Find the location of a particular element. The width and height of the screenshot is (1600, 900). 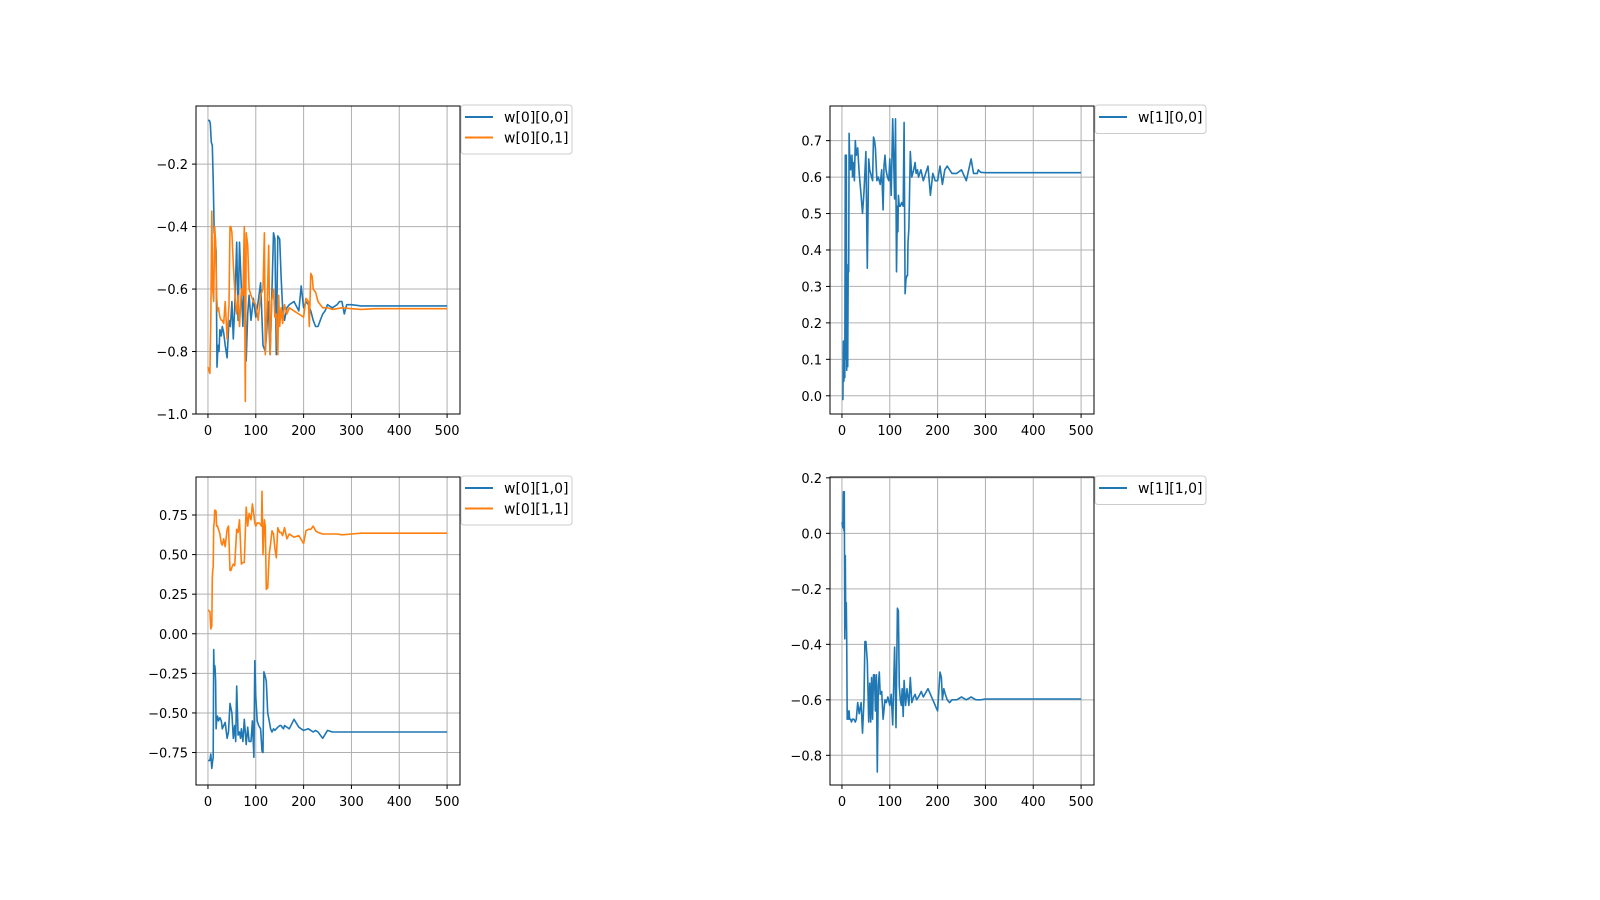

y-tick-label: 0.6 is located at coordinates (811, 178).